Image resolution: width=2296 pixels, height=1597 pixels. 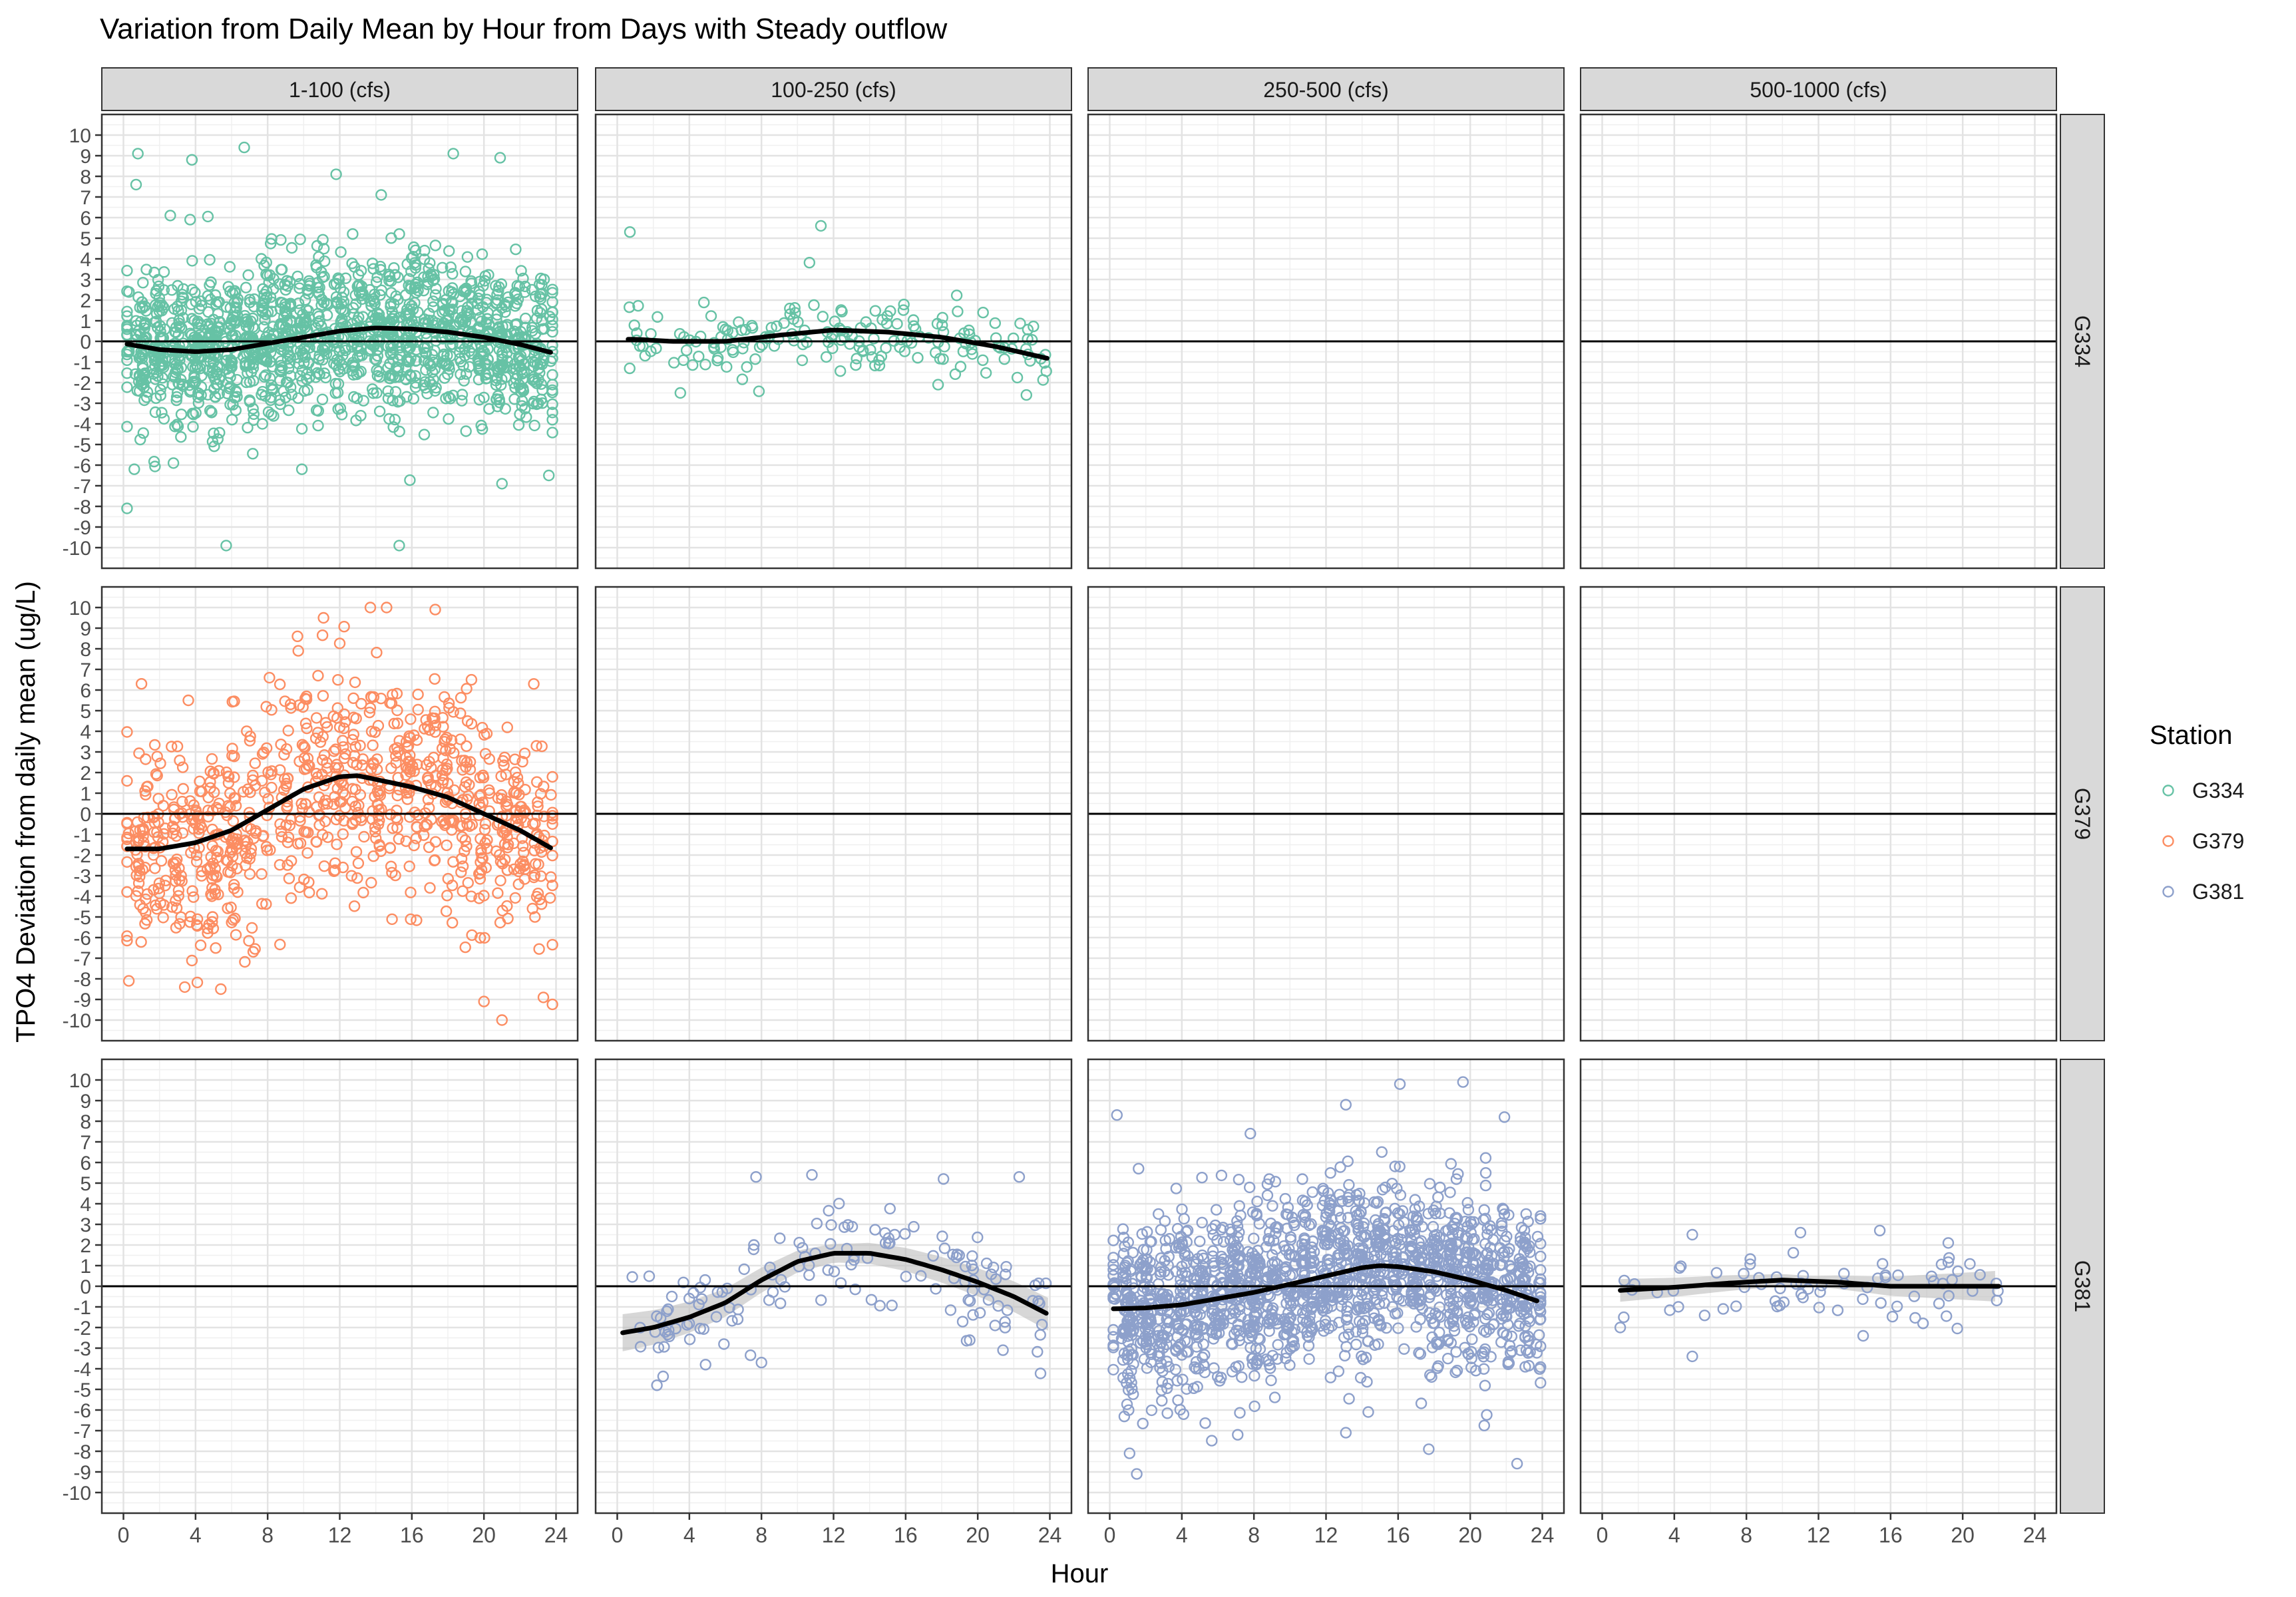 I want to click on y-tick-label: -9, so click(x=82, y=1000).